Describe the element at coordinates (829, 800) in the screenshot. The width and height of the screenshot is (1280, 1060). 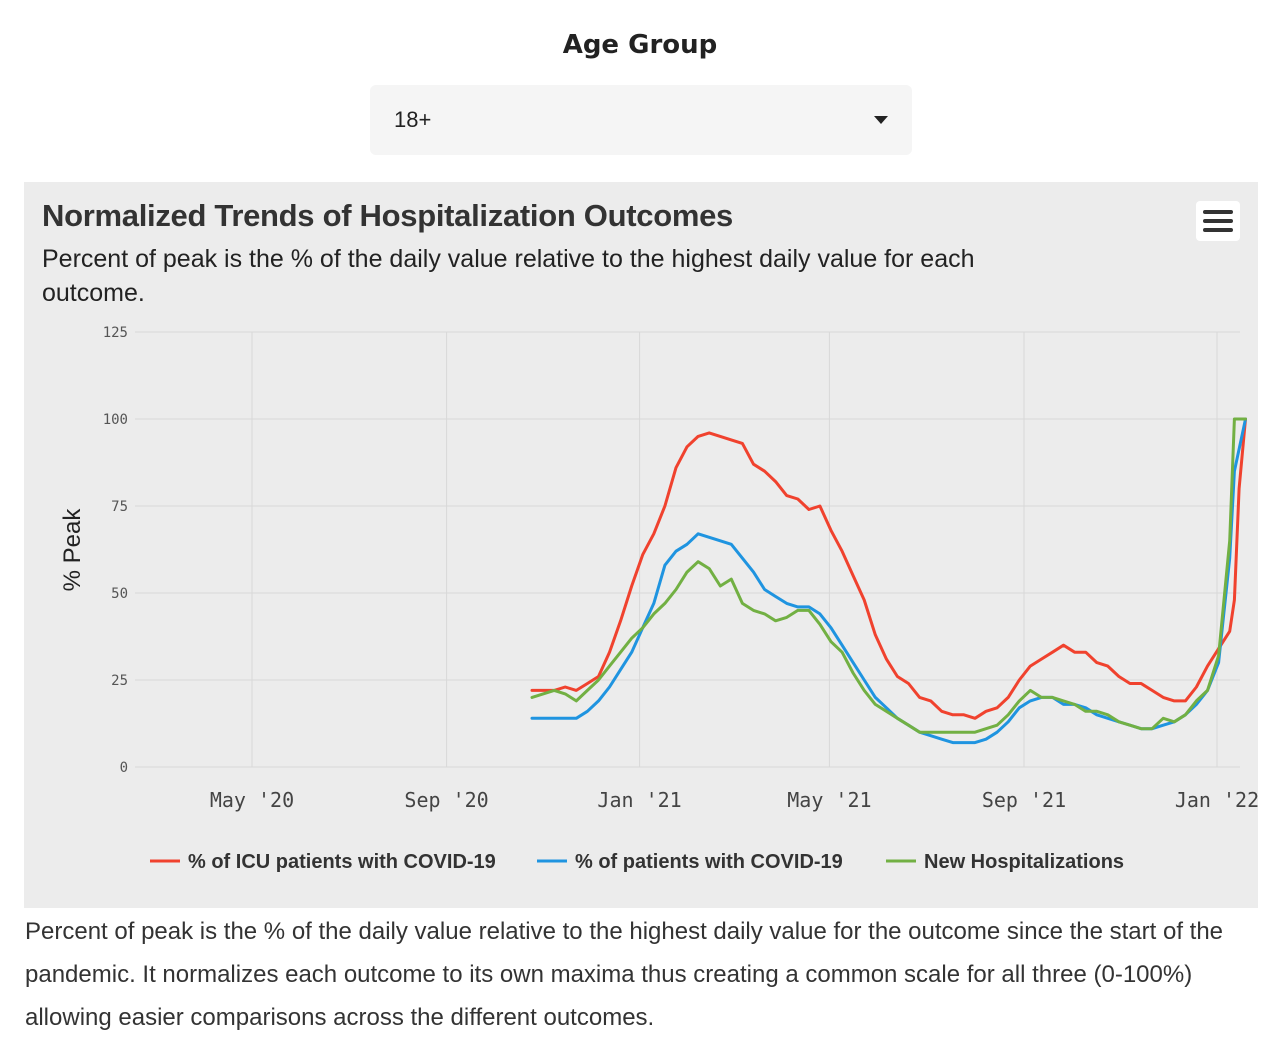
I see `x-tick-label: May '21` at that location.